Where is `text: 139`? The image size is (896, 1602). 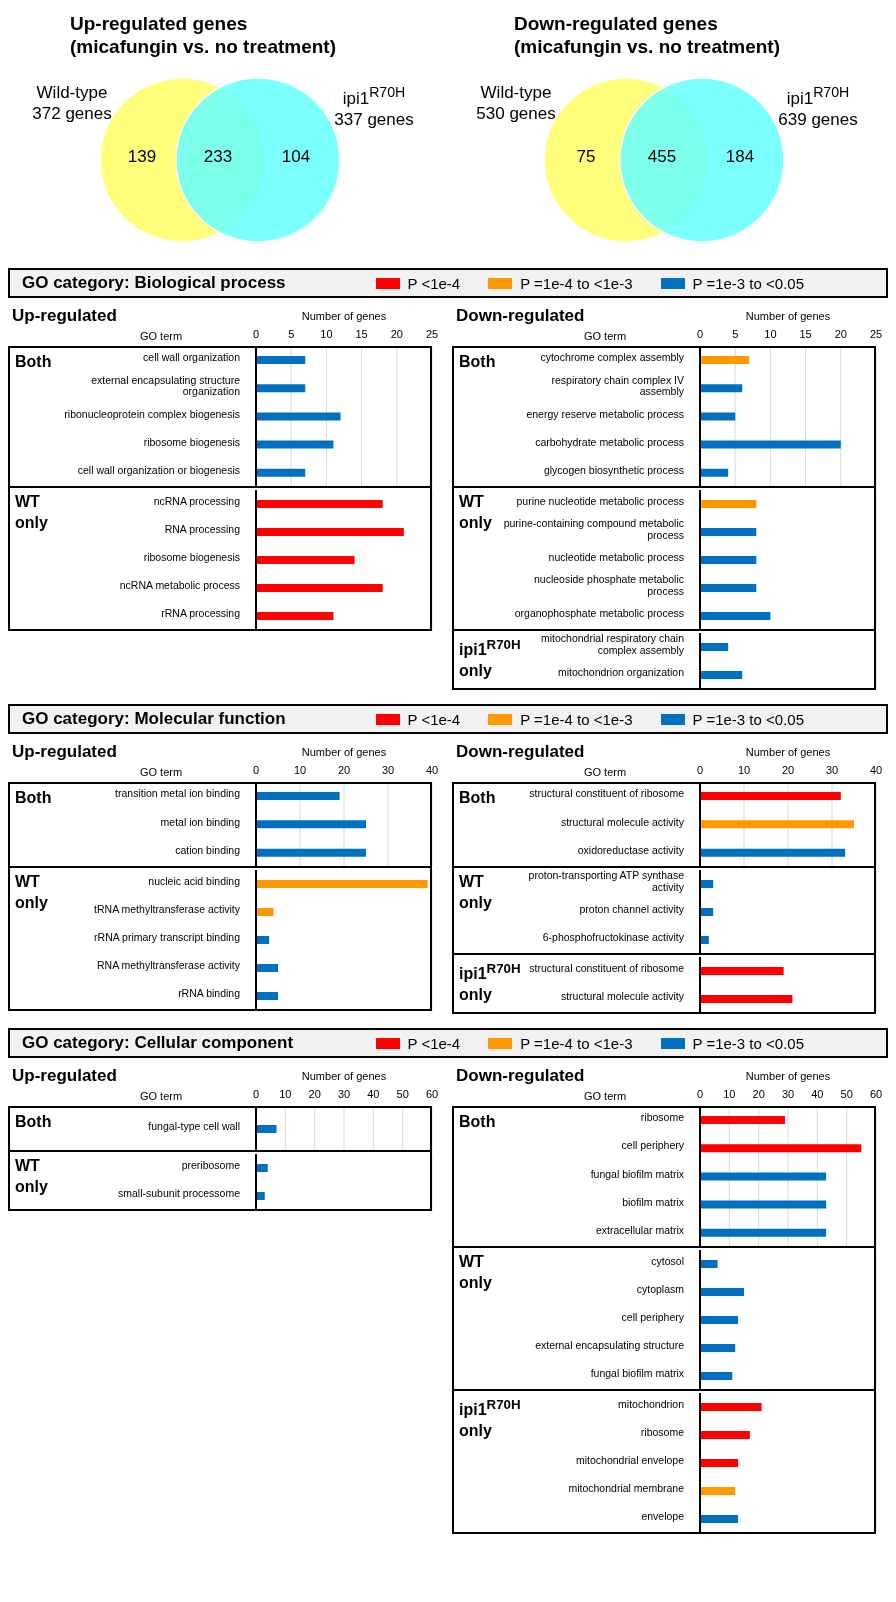
text: 139 is located at coordinates (142, 156).